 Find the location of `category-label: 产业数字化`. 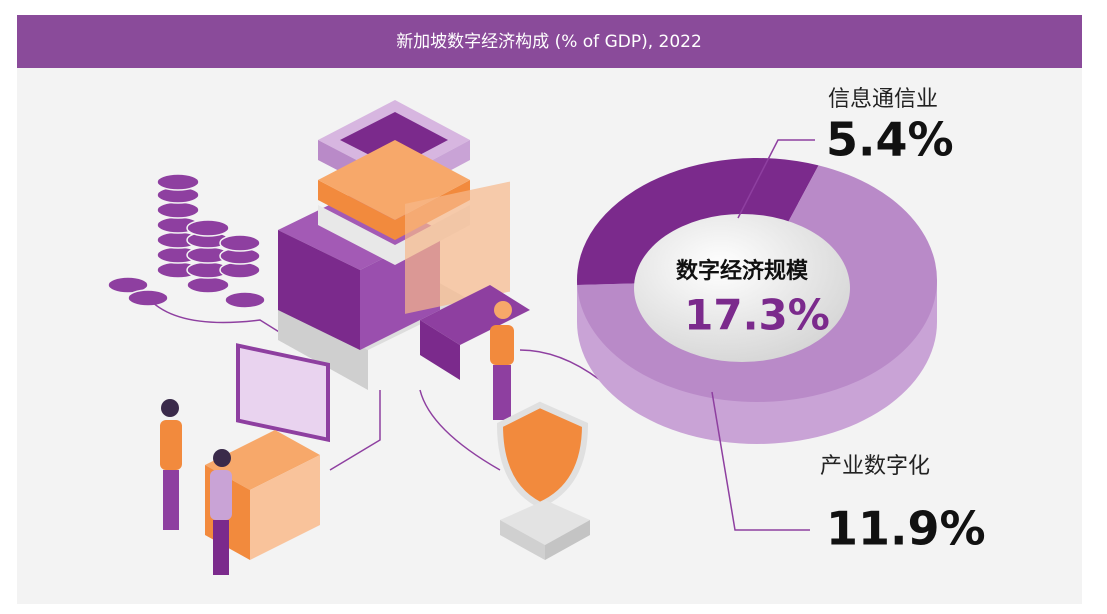

category-label: 产业数字化 is located at coordinates (875, 466).